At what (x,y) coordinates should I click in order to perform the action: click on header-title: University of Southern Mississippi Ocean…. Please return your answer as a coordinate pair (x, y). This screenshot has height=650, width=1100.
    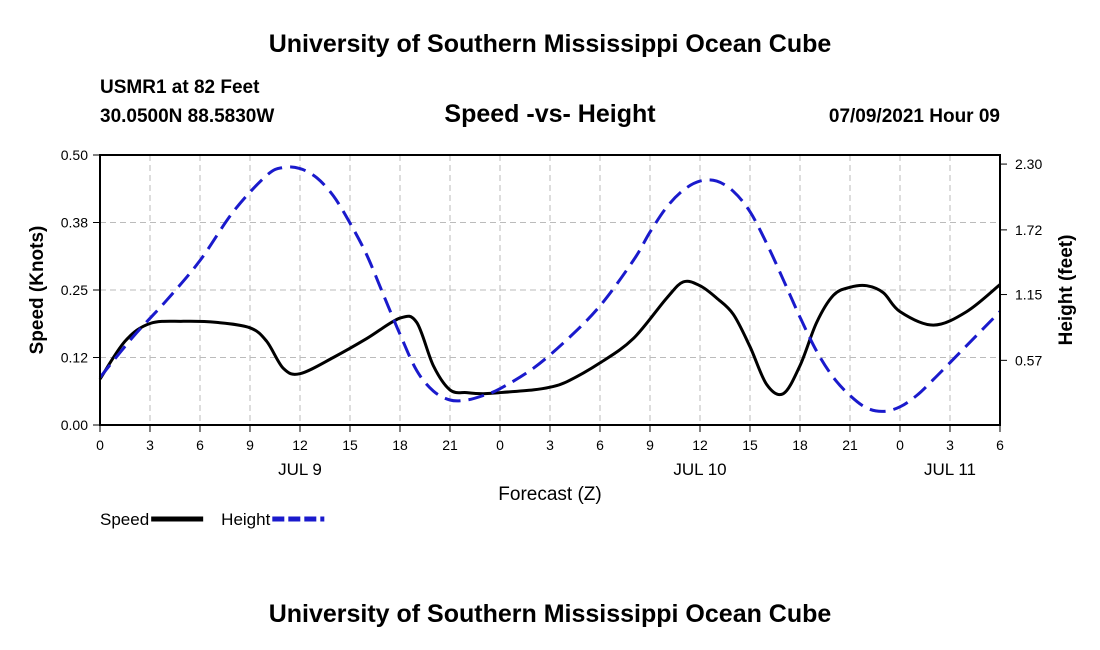
    Looking at the image, I should click on (550, 44).